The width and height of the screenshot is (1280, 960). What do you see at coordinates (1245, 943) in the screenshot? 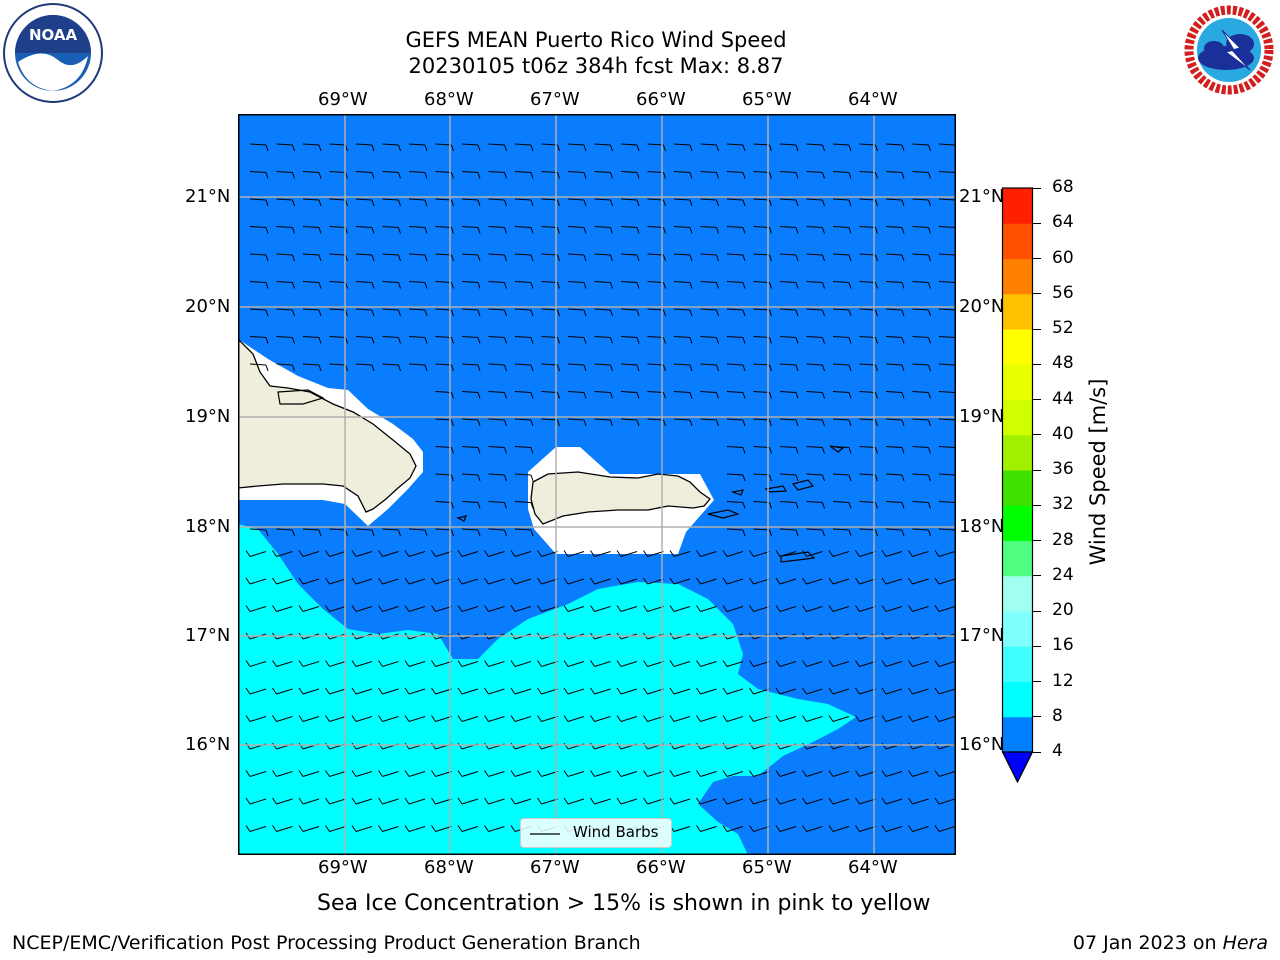
I see `footer-host: Hera` at bounding box center [1245, 943].